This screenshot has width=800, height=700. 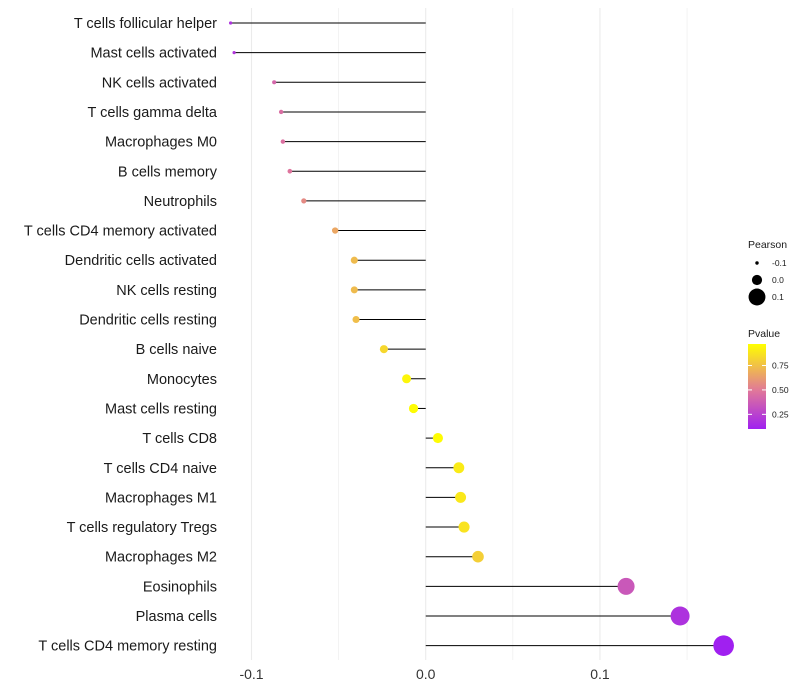 I want to click on y-label-5: B cells memory, so click(x=168, y=172).